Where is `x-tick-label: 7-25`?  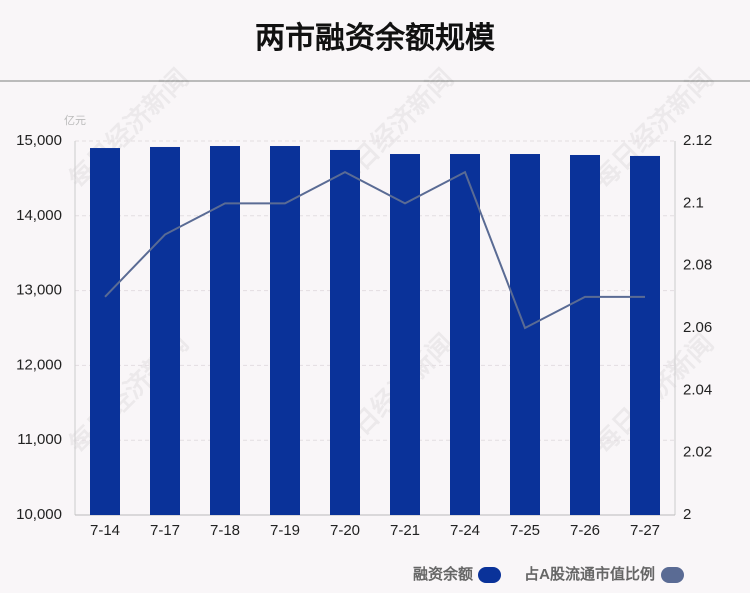
x-tick-label: 7-25 is located at coordinates (525, 530).